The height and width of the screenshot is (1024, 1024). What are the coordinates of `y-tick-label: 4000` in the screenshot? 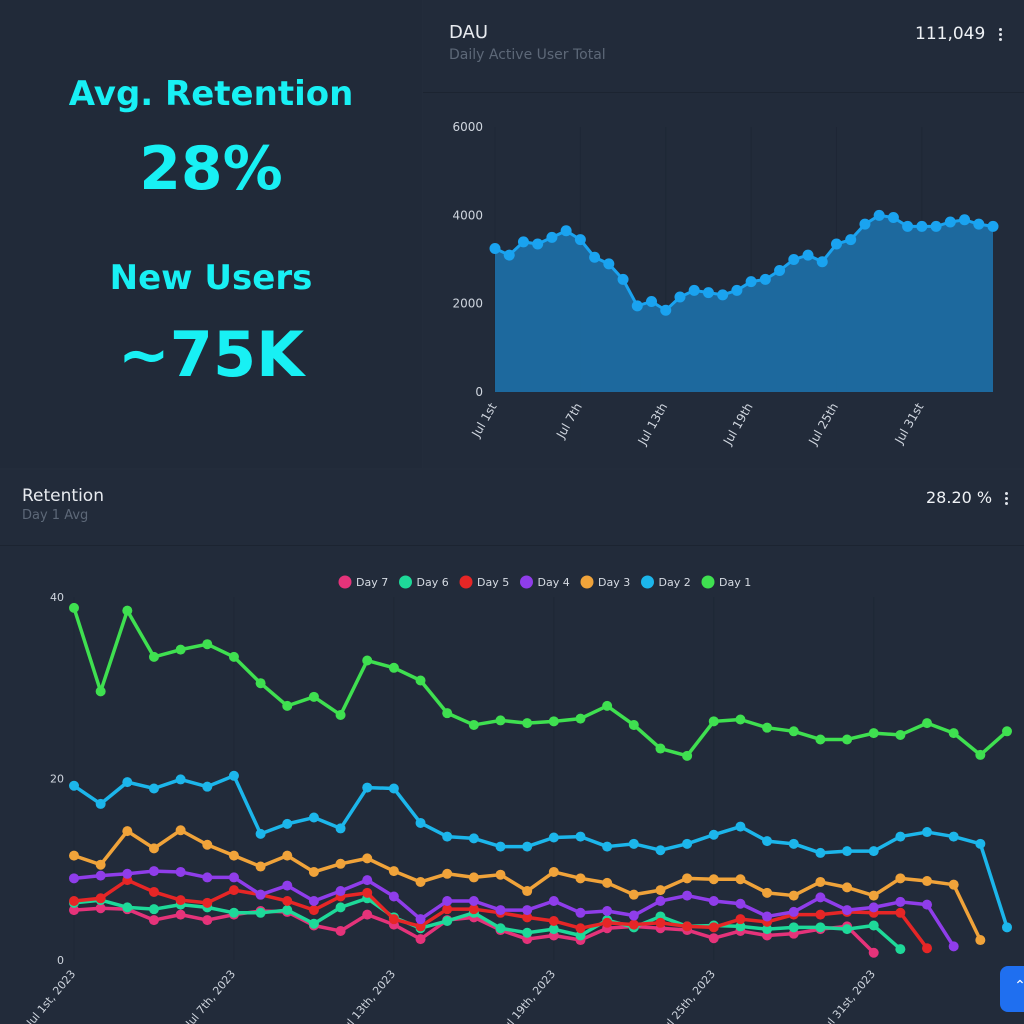 It's located at (467, 215).